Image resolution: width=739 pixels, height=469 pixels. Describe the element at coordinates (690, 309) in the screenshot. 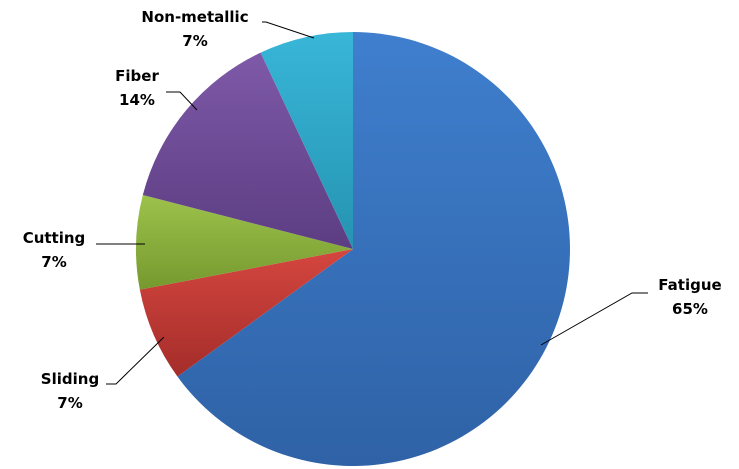

I see `slice-value-fatigue: 65%` at that location.